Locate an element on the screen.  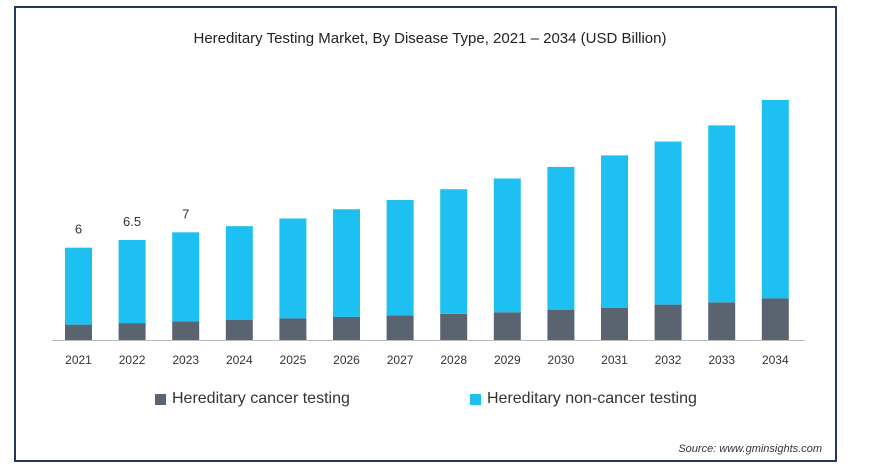
x-tick-label-2023: 2023 is located at coordinates (185, 360).